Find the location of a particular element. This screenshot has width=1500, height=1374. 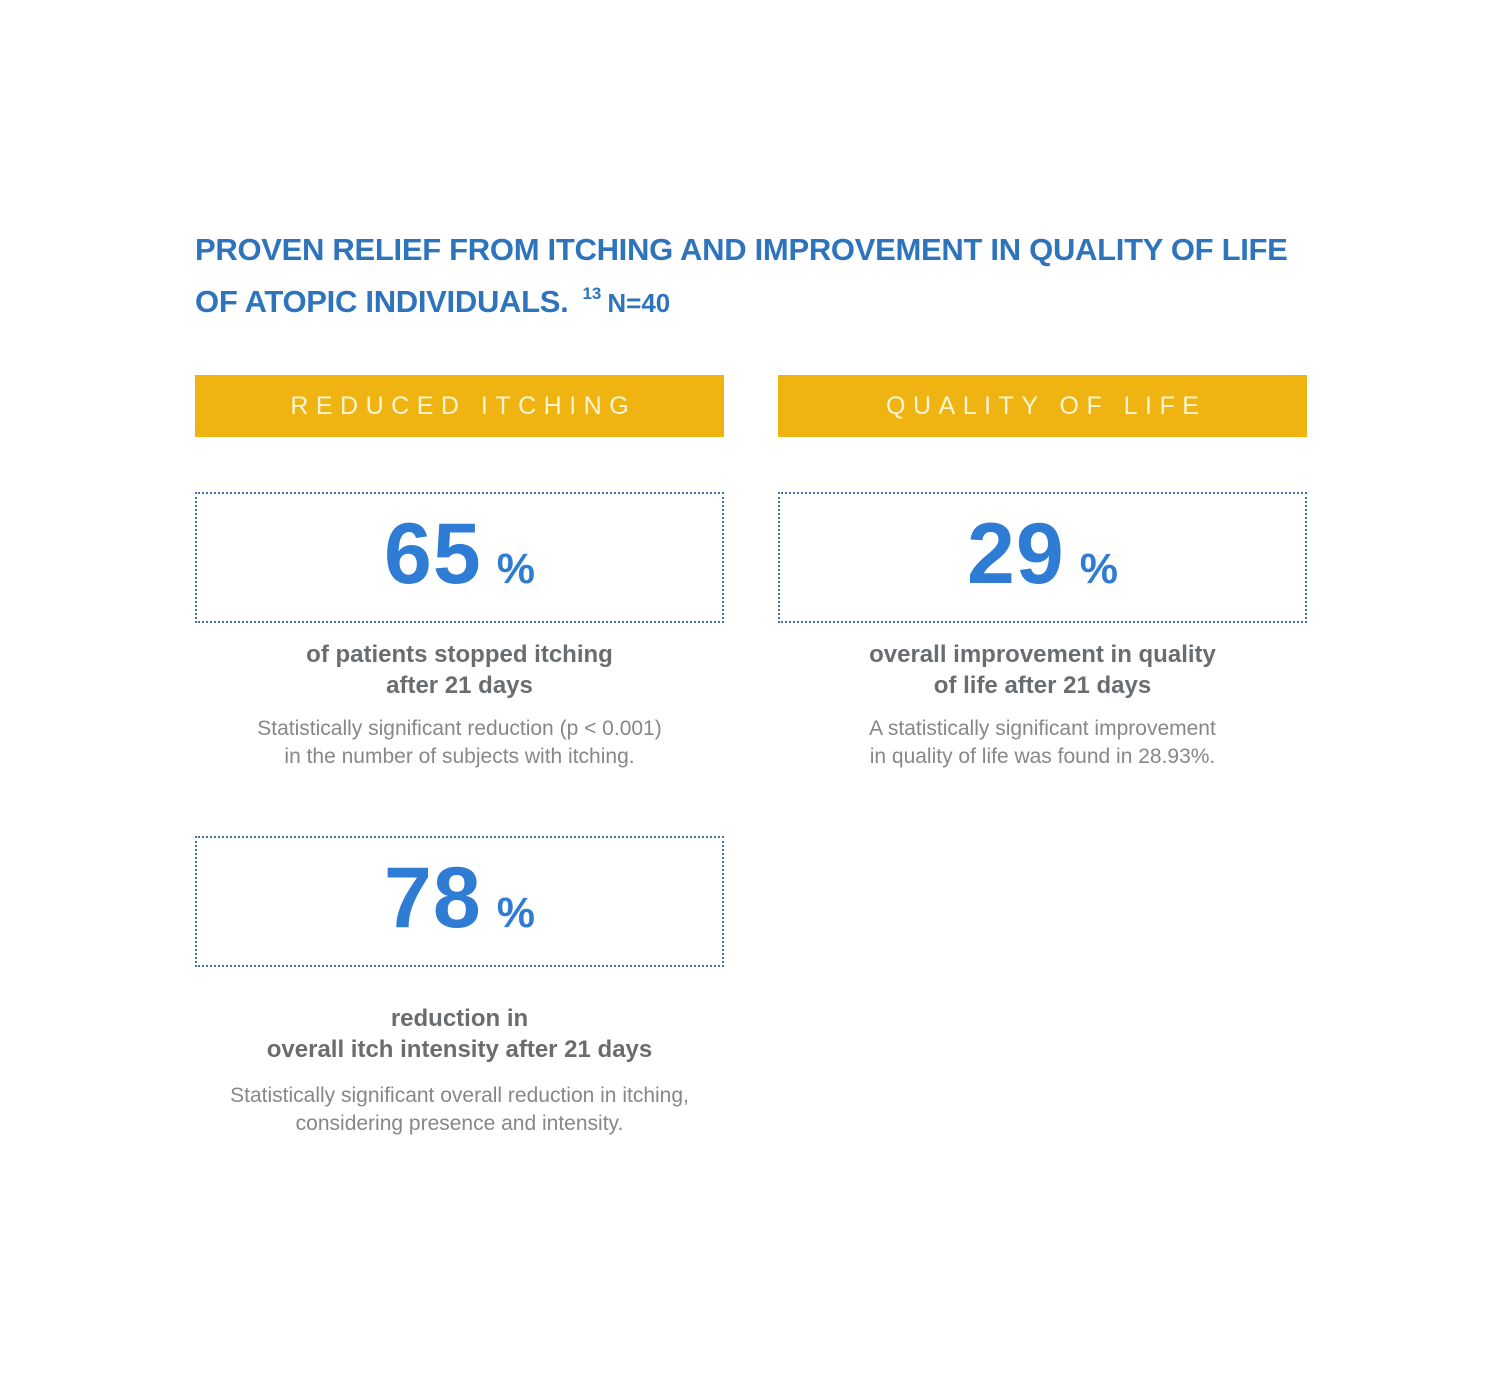

detail-line: A statistically significant improvement is located at coordinates (1042, 728).